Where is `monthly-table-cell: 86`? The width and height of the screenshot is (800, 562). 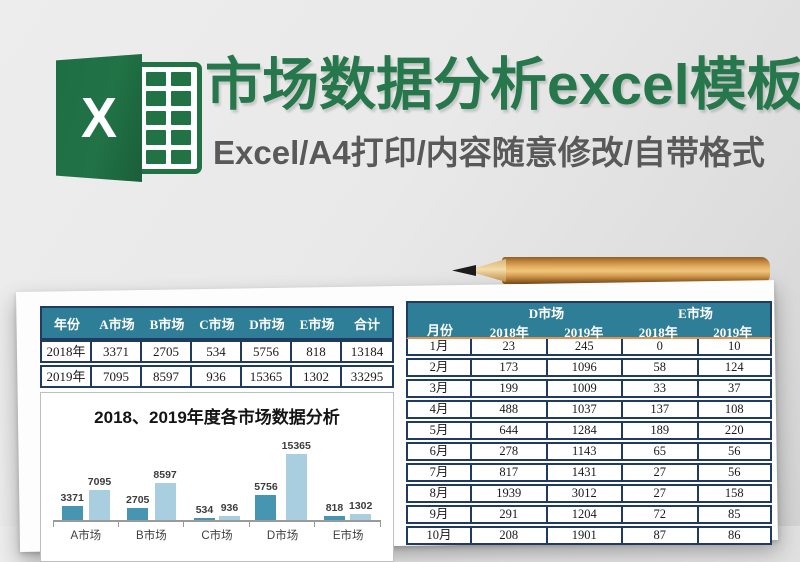 monthly-table-cell: 86 is located at coordinates (734, 535).